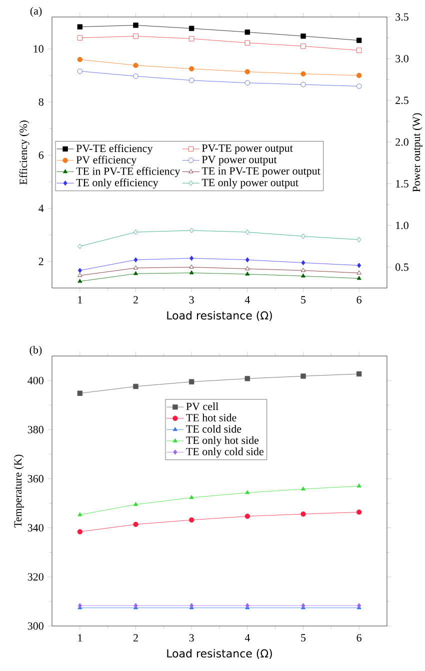 The width and height of the screenshot is (425, 671). I want to click on legend-label: PV efficiency, so click(106, 161).